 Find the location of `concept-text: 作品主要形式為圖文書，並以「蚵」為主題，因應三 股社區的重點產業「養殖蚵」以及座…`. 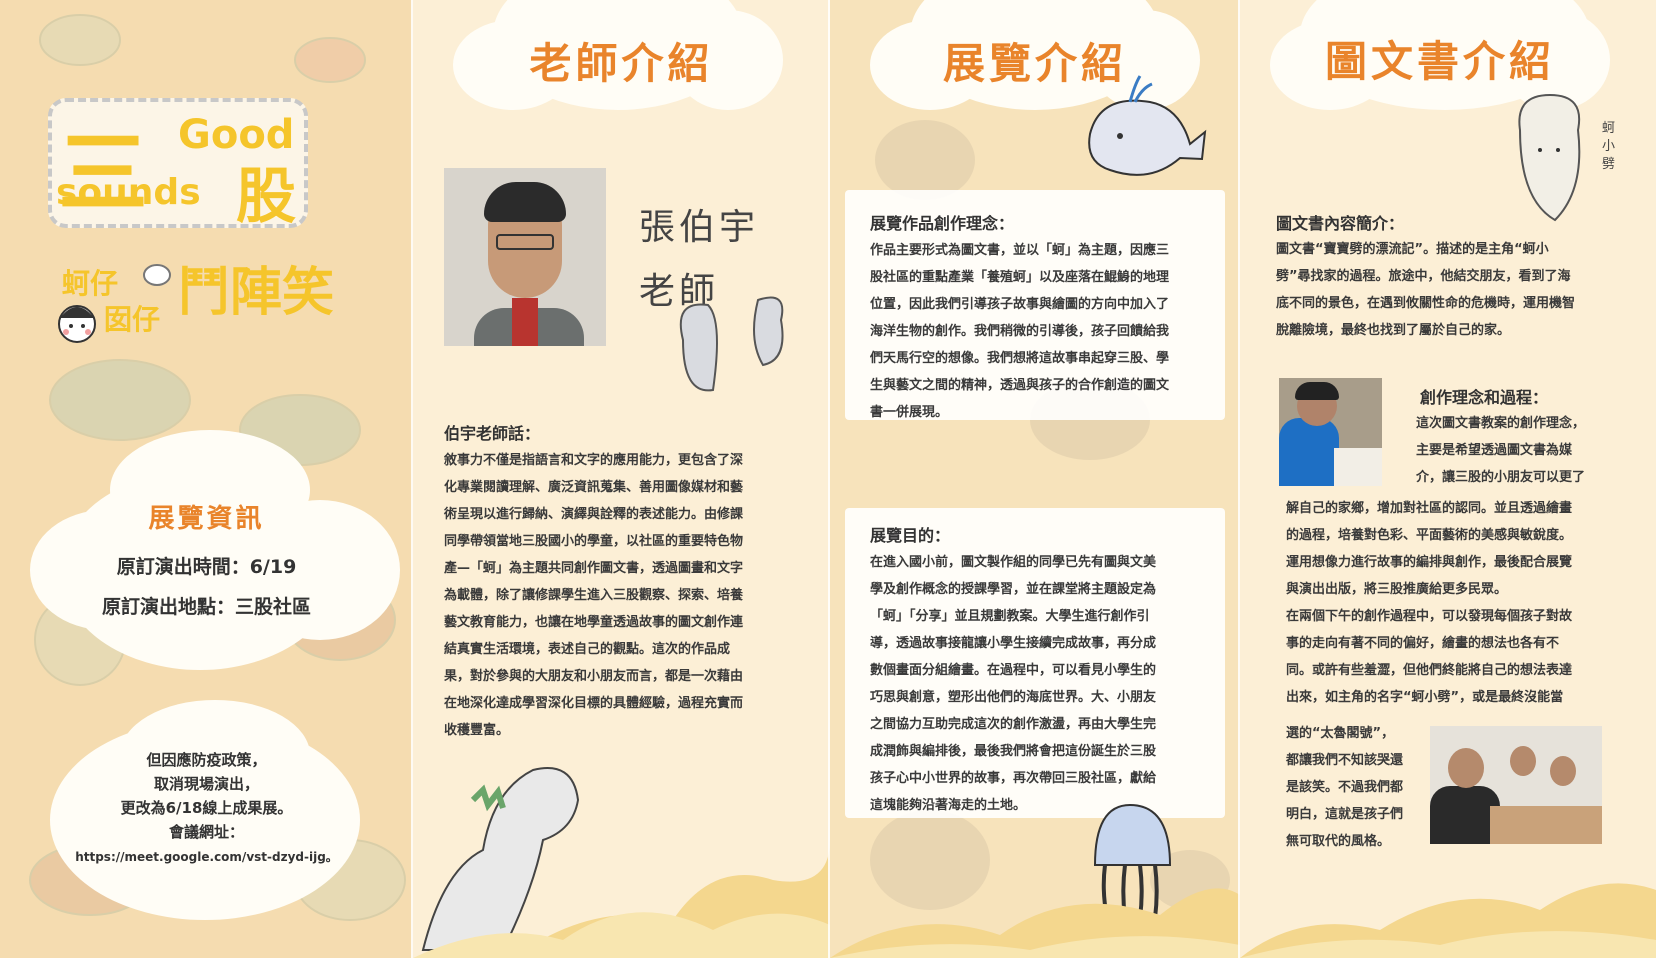

concept-text: 作品主要形式為圖文書，並以「蚵」為主題，因應三 股社區的重點產業「養殖蚵」以及座… is located at coordinates (1045, 331).